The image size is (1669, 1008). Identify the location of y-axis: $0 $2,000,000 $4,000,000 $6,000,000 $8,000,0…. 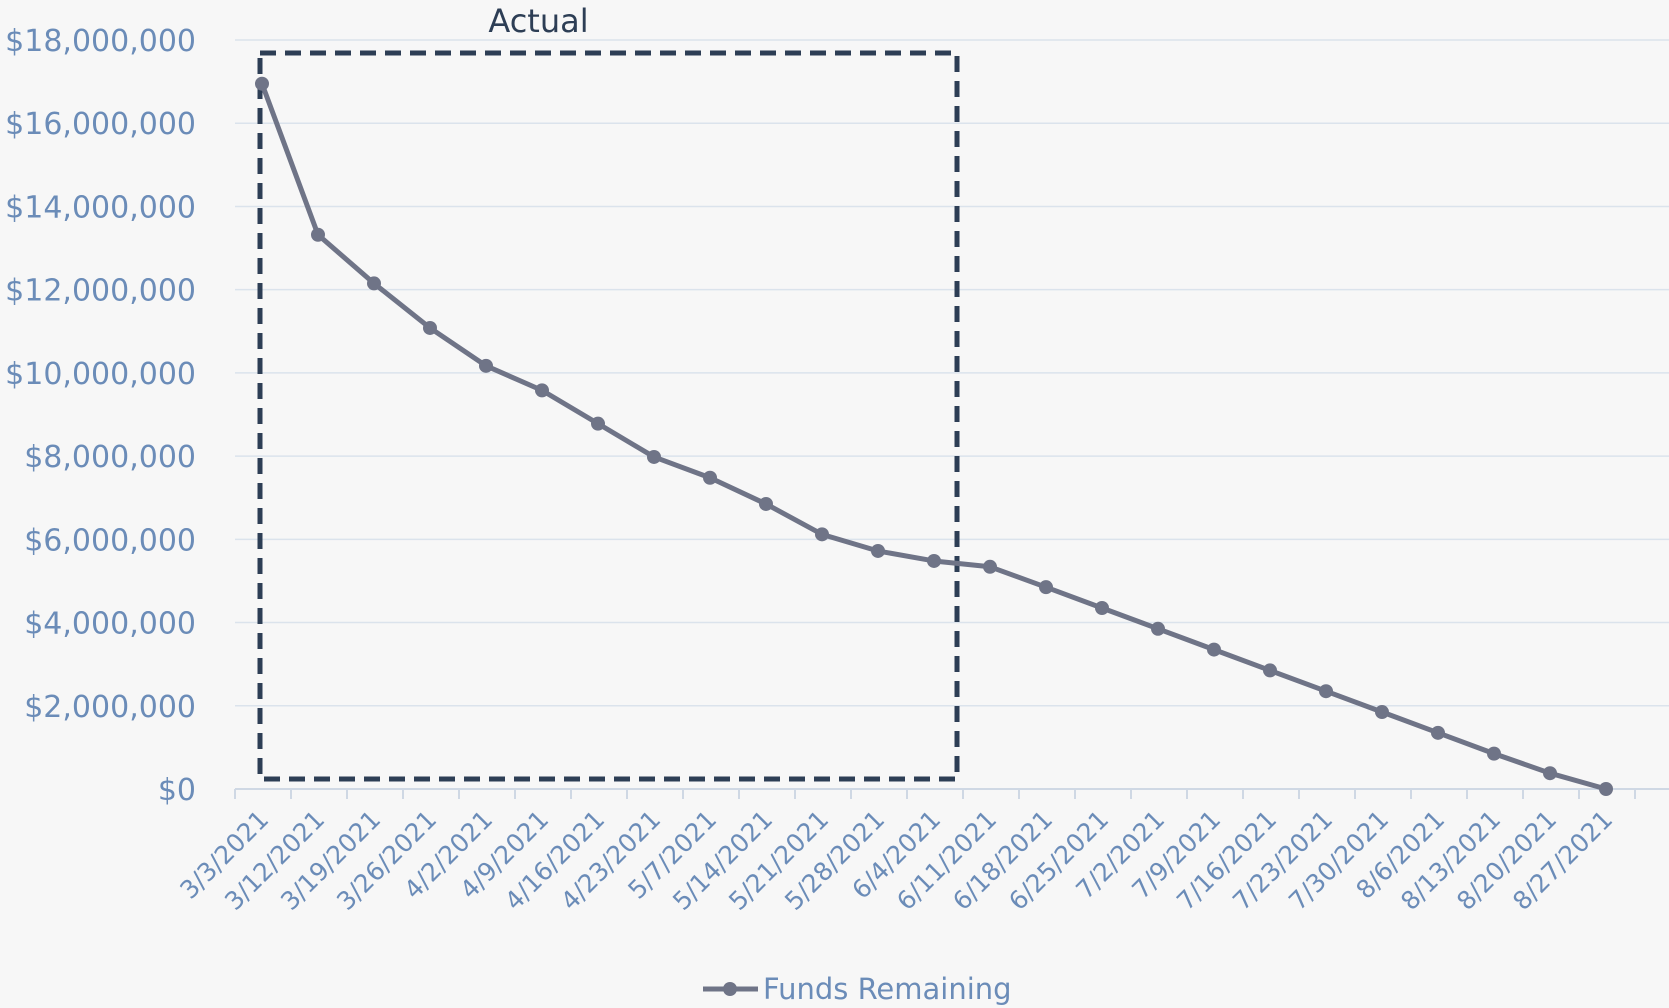
(100, 416).